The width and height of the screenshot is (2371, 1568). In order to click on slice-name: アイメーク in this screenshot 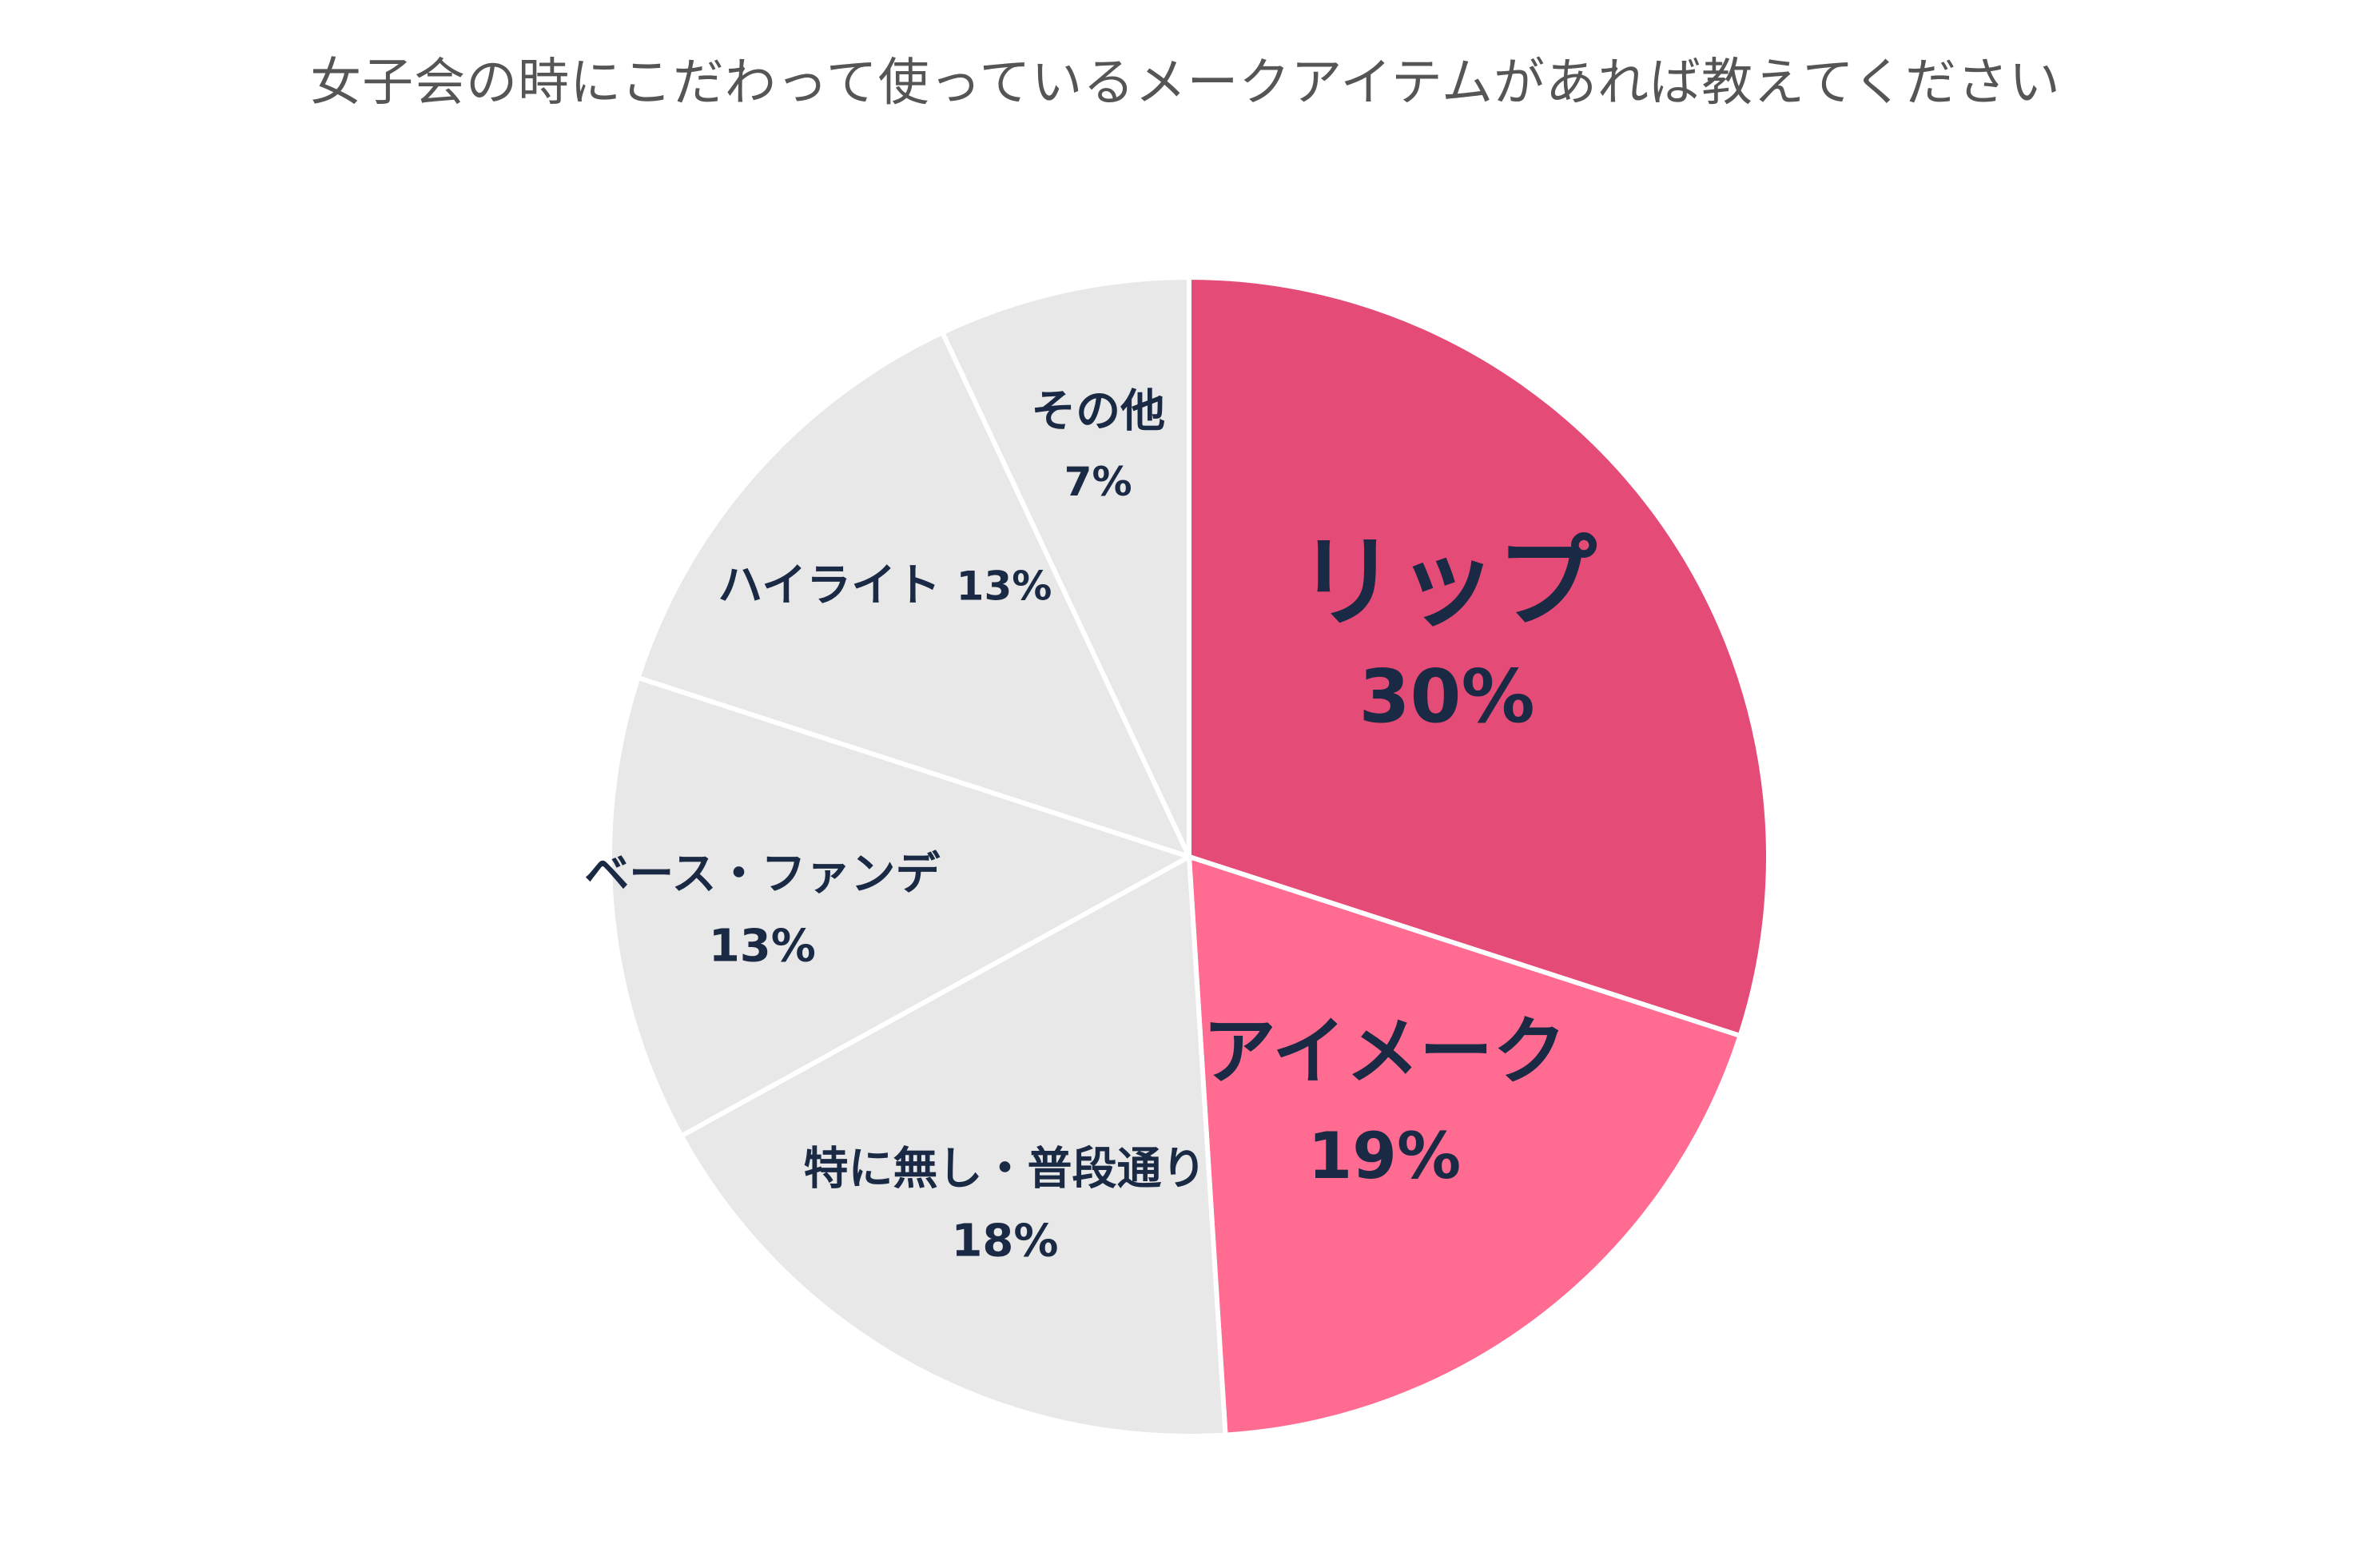, I will do `click(1384, 1051)`.